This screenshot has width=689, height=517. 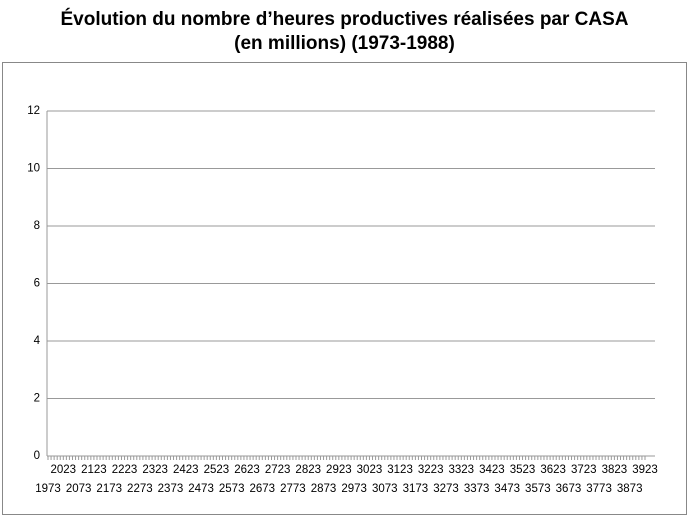 What do you see at coordinates (201, 489) in the screenshot?
I see `x-tick-label: 2473` at bounding box center [201, 489].